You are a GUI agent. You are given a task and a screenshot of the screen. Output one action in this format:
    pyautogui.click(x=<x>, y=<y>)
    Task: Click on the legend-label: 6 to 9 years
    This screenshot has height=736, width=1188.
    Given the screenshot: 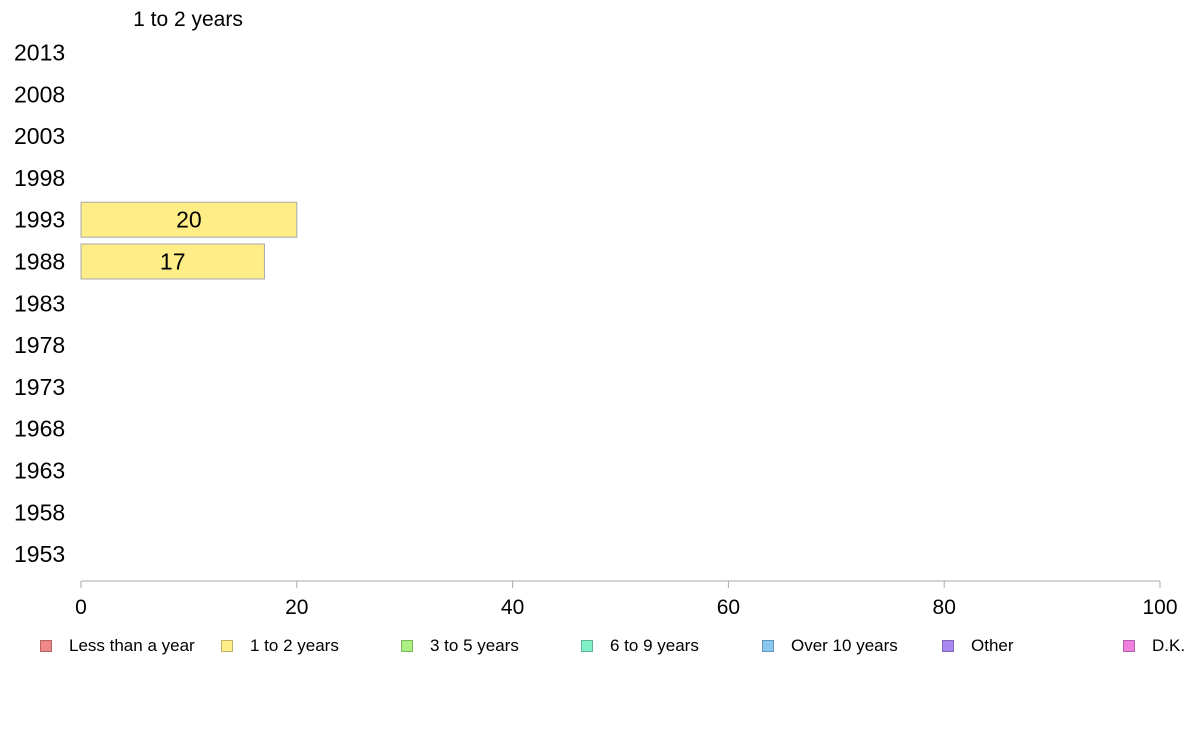 What is the action you would take?
    pyautogui.click(x=654, y=645)
    